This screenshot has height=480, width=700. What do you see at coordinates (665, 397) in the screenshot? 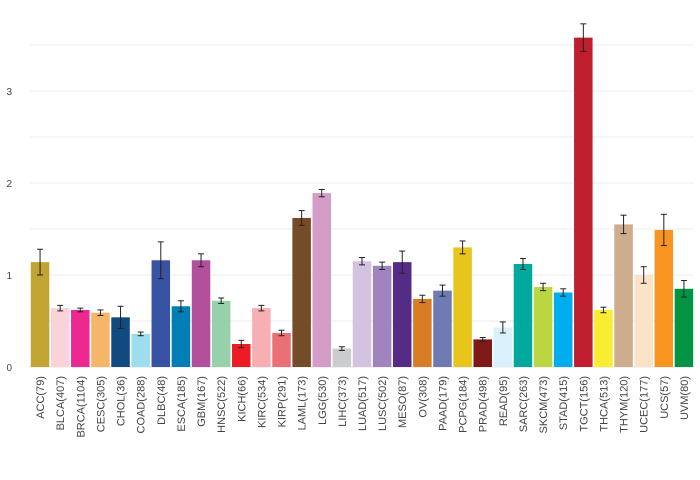
I see `x-tick-label: UCS(57)` at bounding box center [665, 397].